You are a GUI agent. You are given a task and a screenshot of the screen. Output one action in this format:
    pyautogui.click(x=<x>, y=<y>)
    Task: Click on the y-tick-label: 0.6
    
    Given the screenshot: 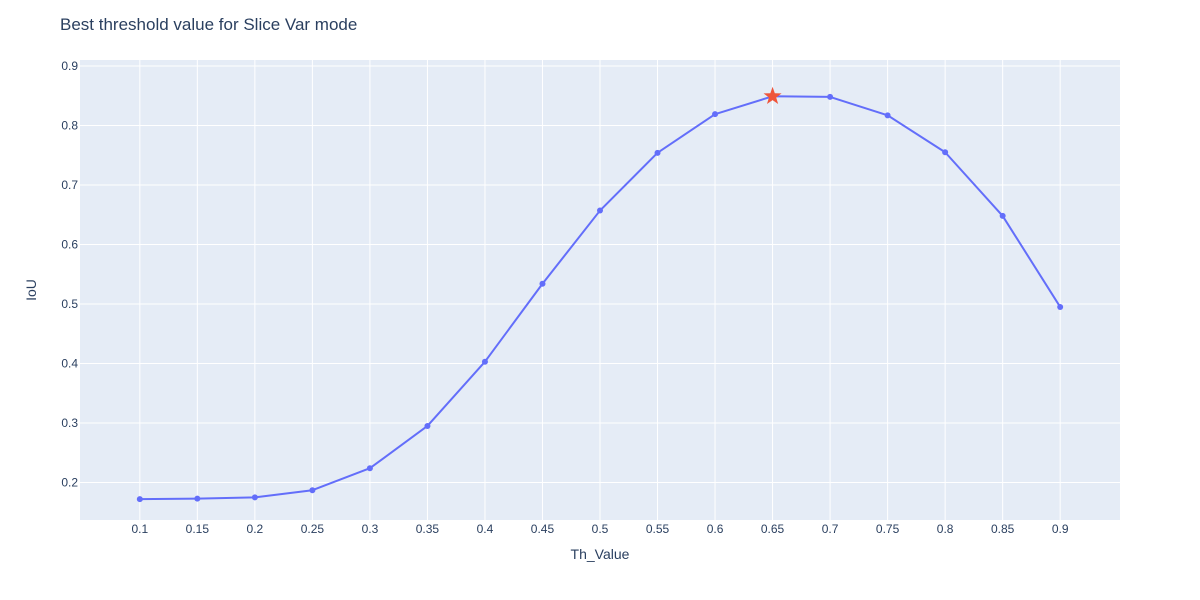 What is the action you would take?
    pyautogui.click(x=69, y=244)
    